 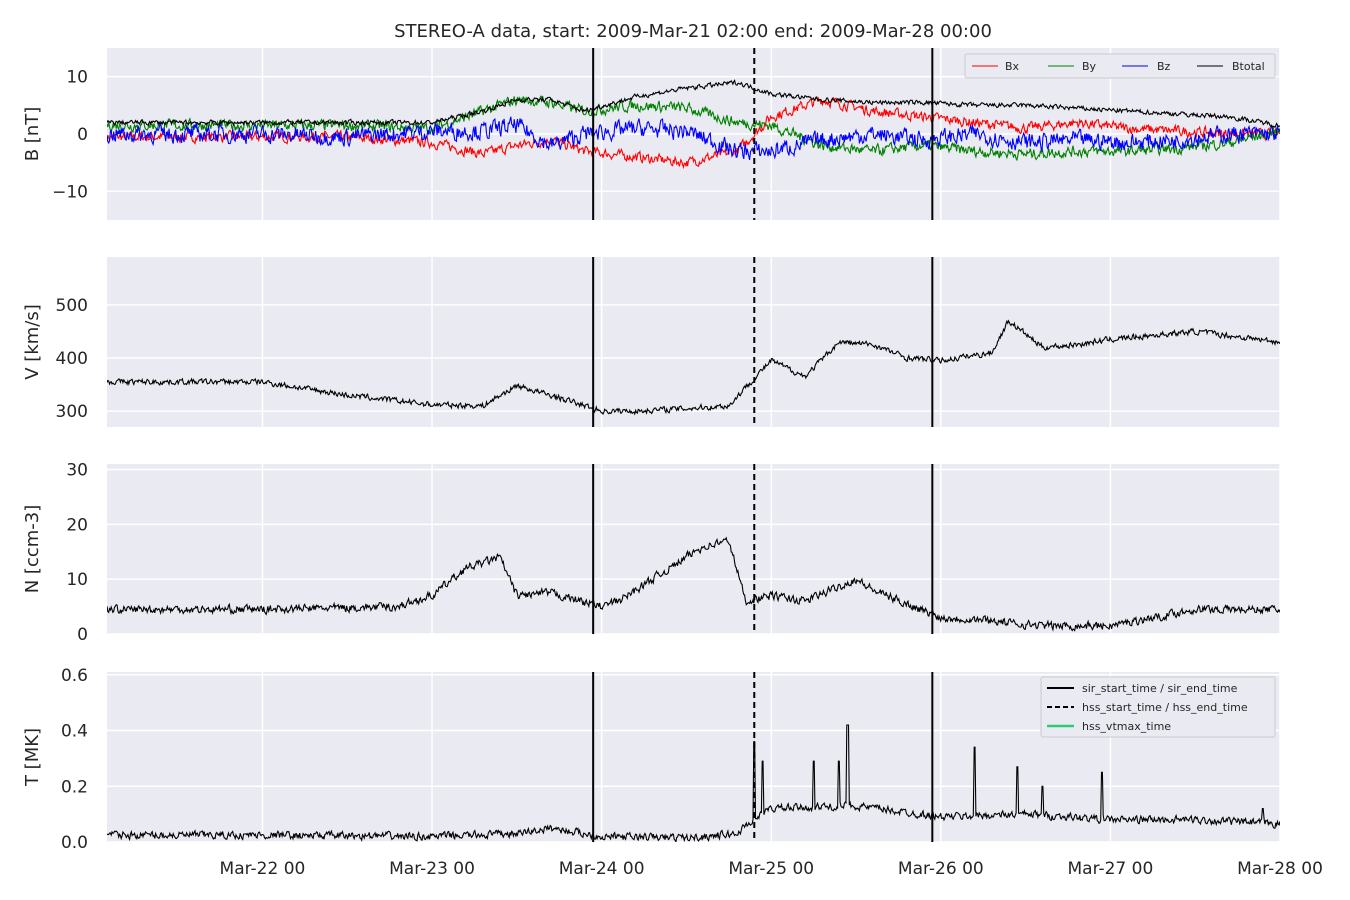 I want to click on legend-btotal-label: Btotal, so click(x=1248, y=66).